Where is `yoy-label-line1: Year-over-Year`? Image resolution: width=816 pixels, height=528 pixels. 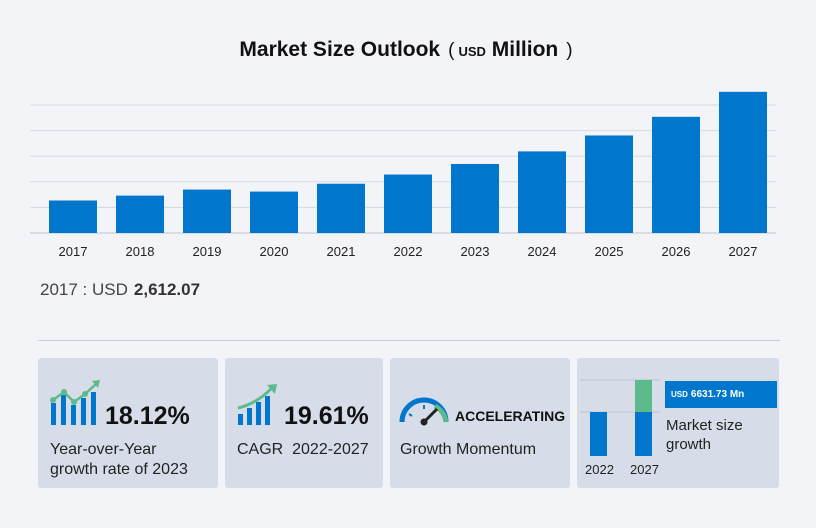
yoy-label-line1: Year-over-Year is located at coordinates (103, 449).